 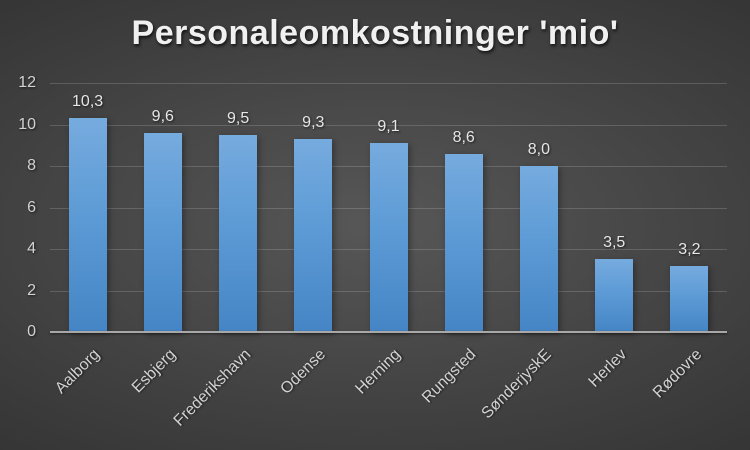 I want to click on bar-value-label: 9,3, so click(x=313, y=122).